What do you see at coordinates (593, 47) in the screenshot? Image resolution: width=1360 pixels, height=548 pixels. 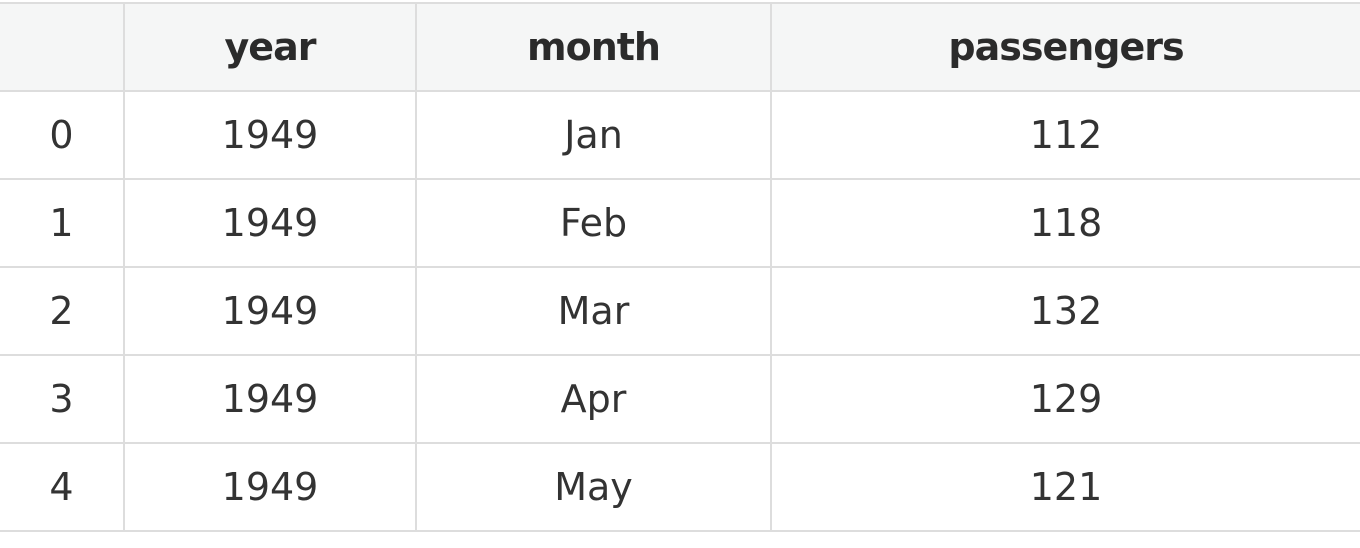 I see `header-month: month` at bounding box center [593, 47].